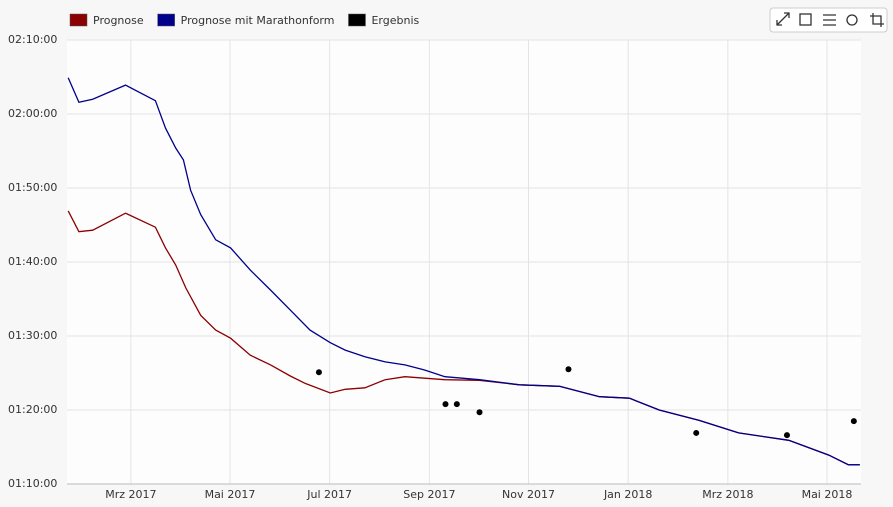 This screenshot has height=507, width=893. What do you see at coordinates (805, 19) in the screenshot?
I see `save-button` at bounding box center [805, 19].